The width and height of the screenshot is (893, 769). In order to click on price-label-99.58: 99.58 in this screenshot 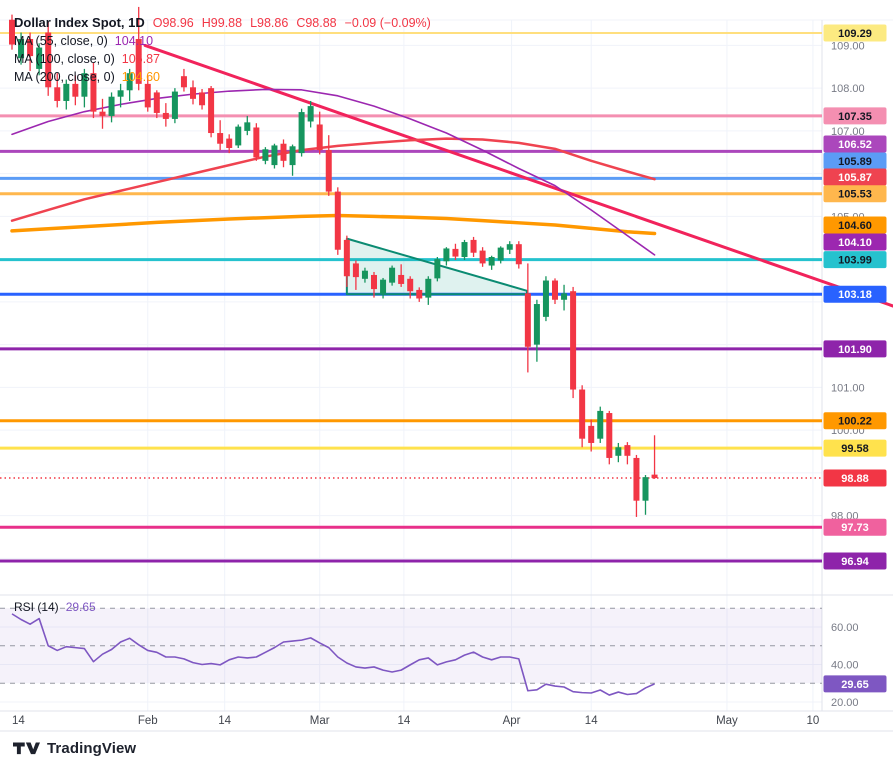, I will do `click(855, 448)`.